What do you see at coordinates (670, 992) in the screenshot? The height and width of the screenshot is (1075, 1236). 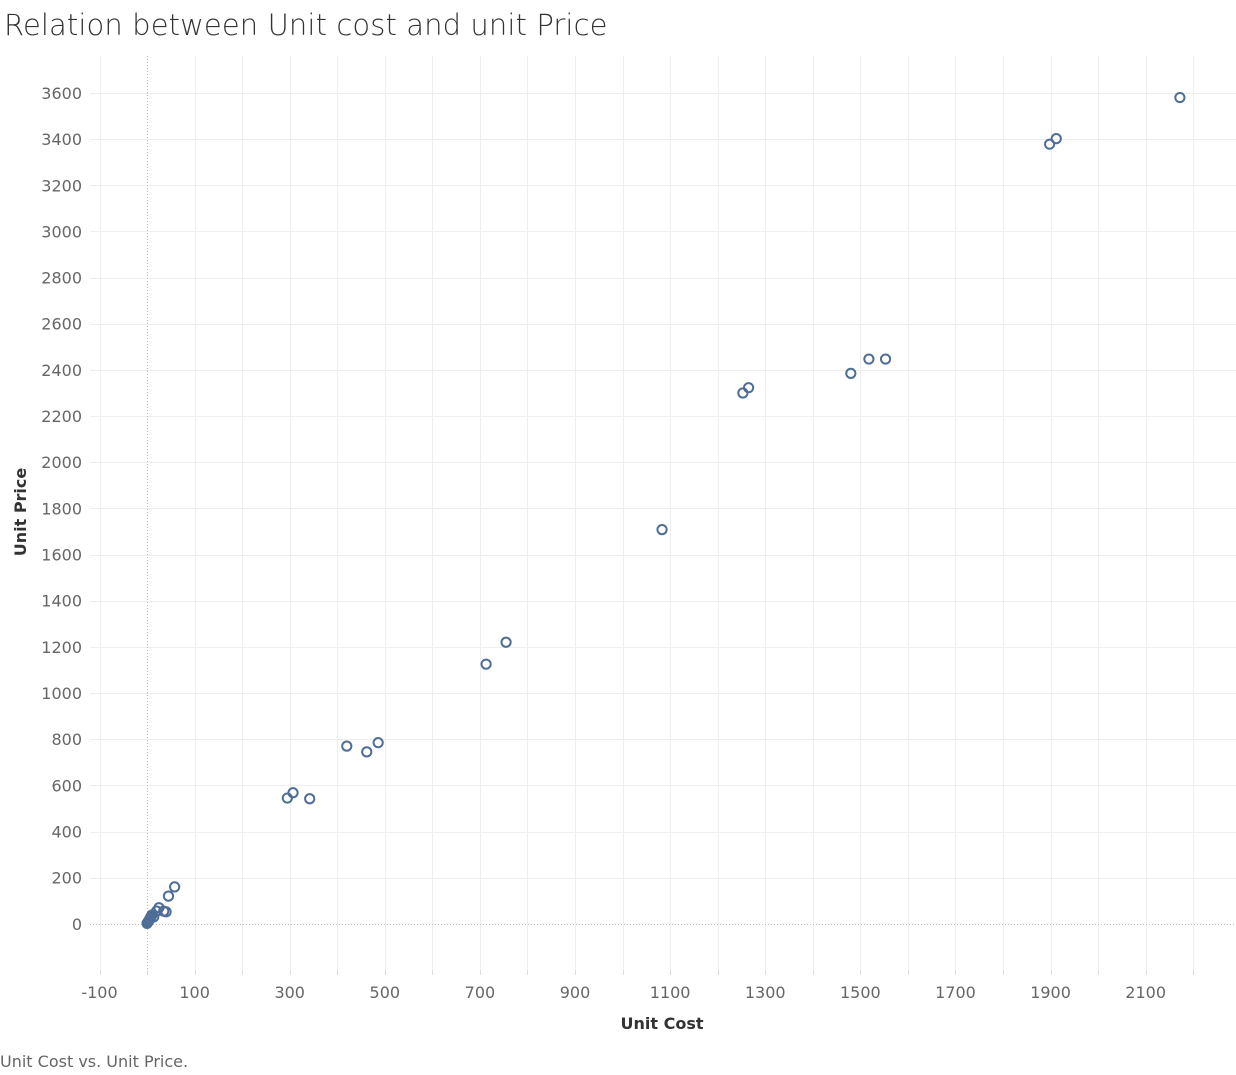 I see `x-tick-label: 1100` at bounding box center [670, 992].